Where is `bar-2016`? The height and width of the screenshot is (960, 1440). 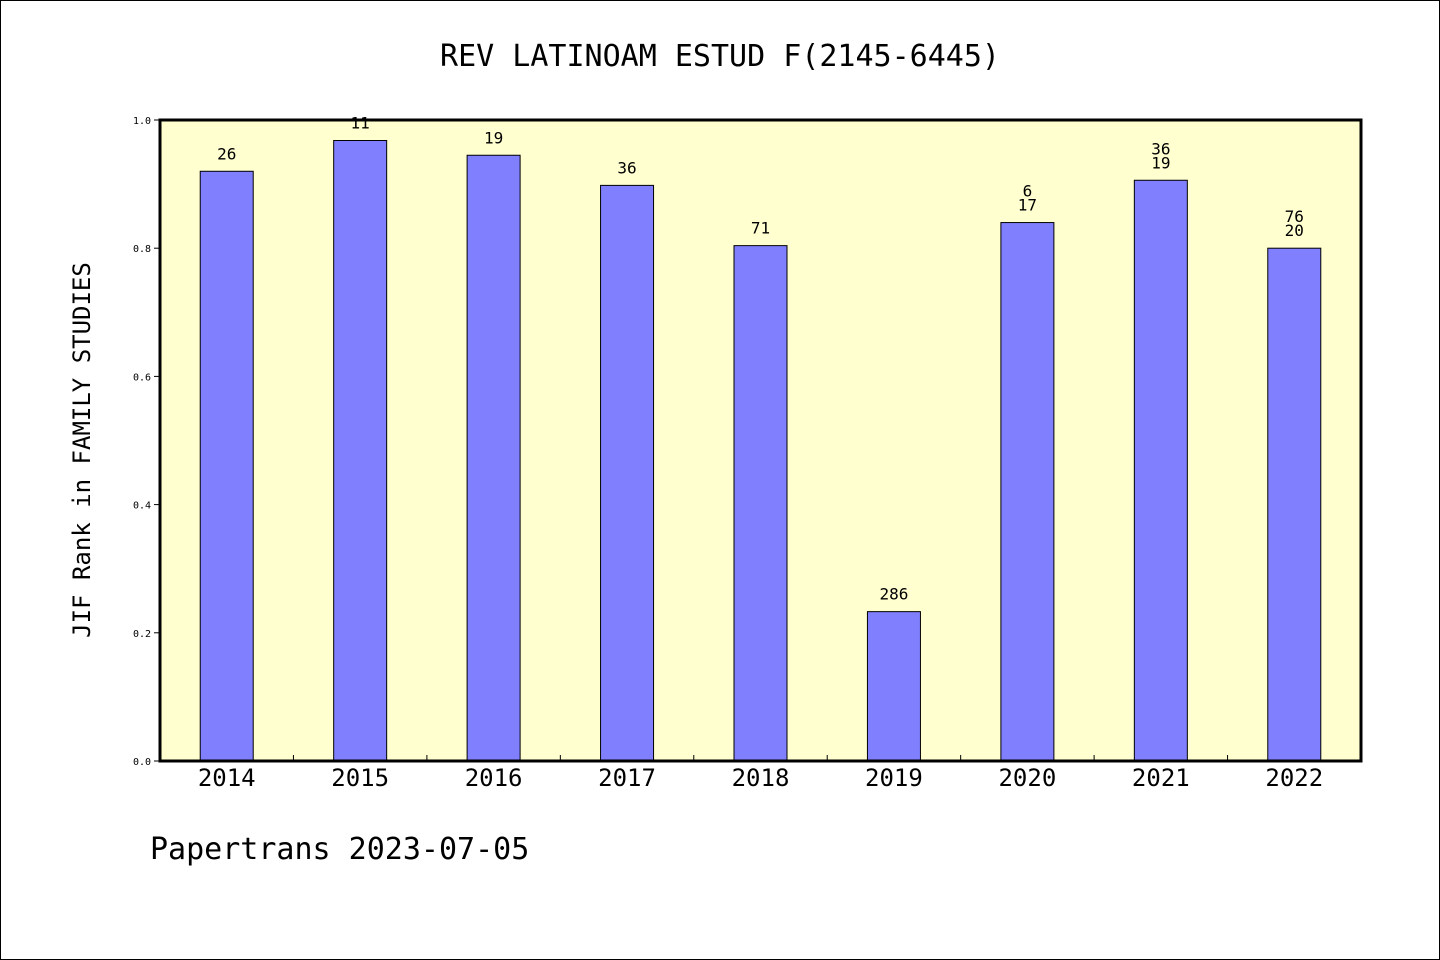 bar-2016 is located at coordinates (493, 458).